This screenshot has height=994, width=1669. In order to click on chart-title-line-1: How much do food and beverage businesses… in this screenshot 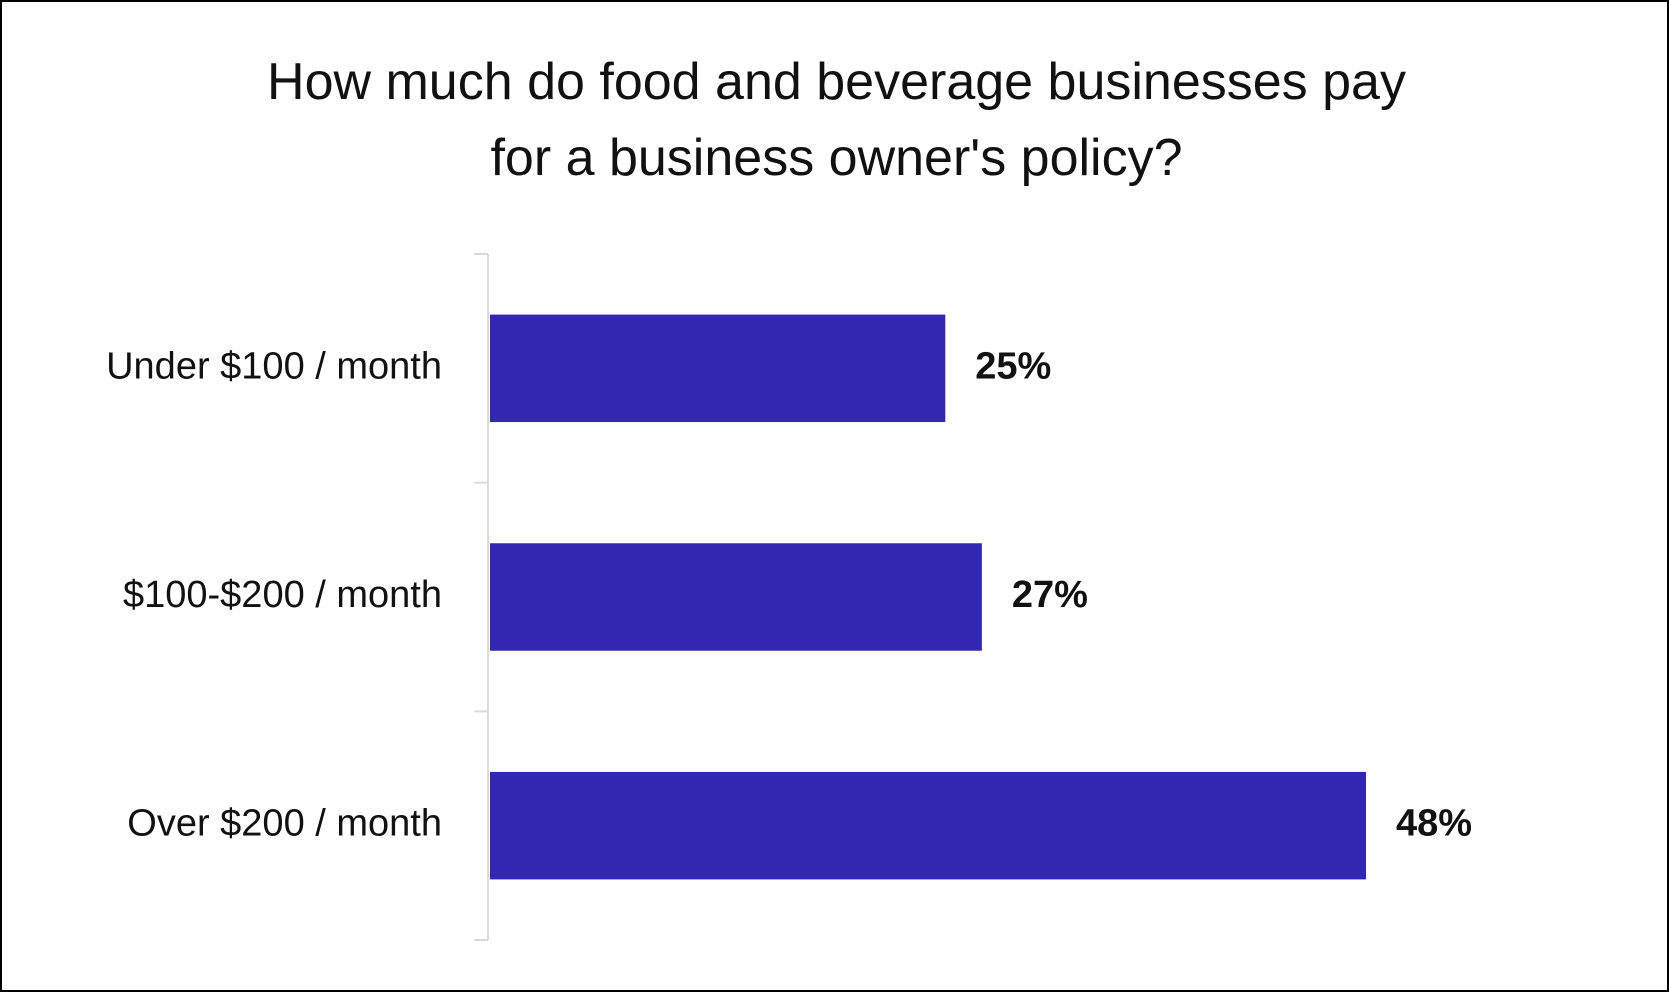, I will do `click(836, 82)`.